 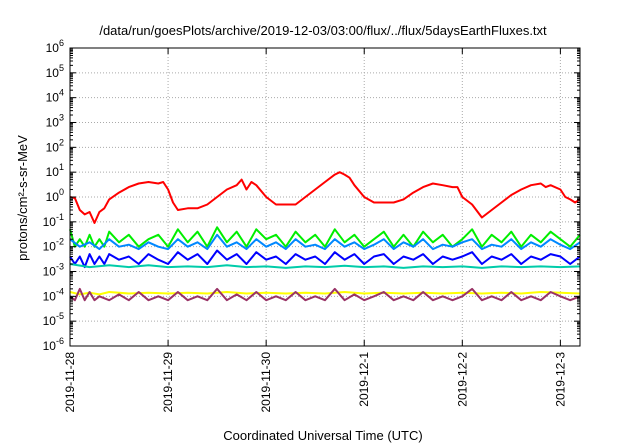 What do you see at coordinates (53, 220) in the screenshot?
I see `y-tick-label: 10⁻¹` at bounding box center [53, 220].